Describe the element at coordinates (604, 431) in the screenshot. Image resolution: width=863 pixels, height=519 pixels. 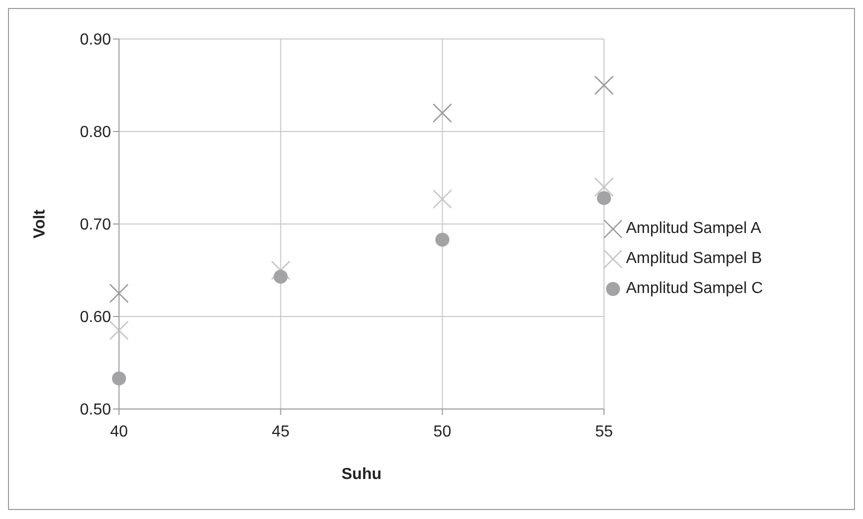
I see `x-tick-label: 55` at that location.